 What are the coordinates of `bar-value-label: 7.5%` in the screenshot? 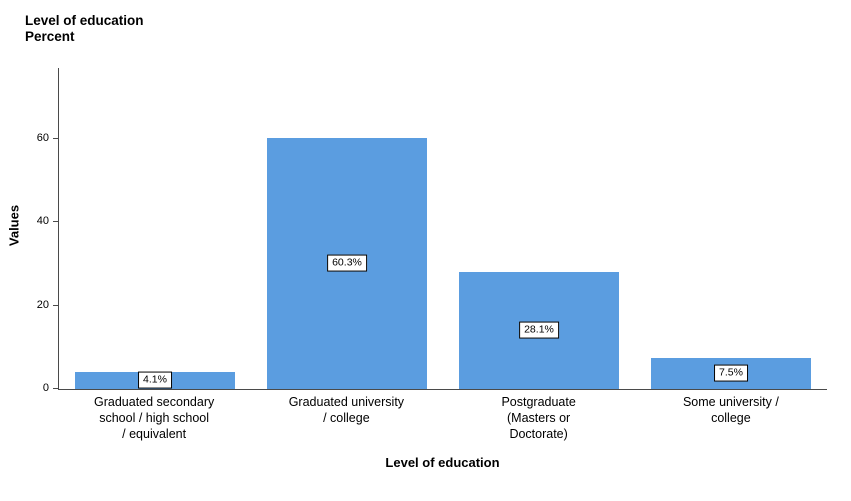 It's located at (731, 373).